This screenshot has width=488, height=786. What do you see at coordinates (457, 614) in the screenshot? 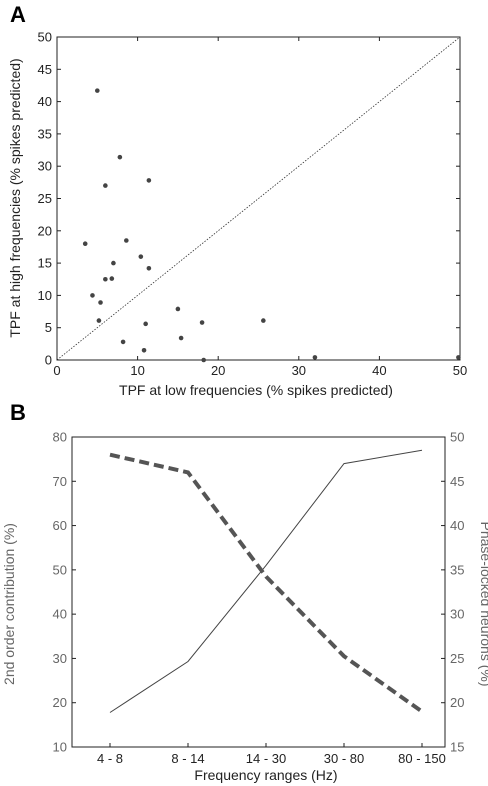
I see `panel-b-right-tick-label: 30` at bounding box center [457, 614].